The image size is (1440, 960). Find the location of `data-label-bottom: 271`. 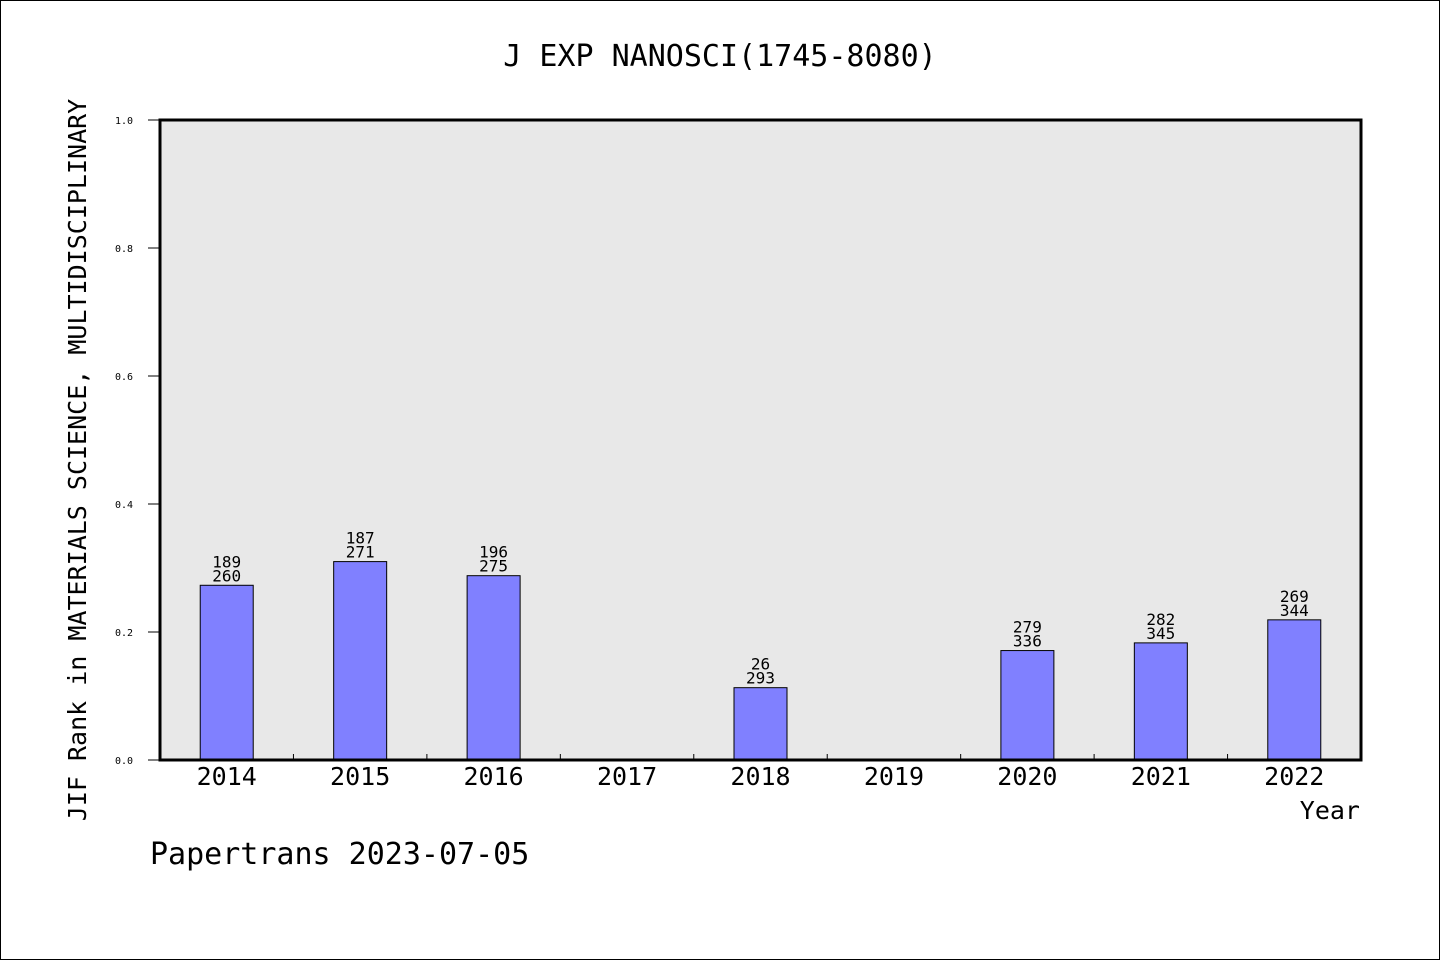

data-label-bottom: 271 is located at coordinates (360, 552).